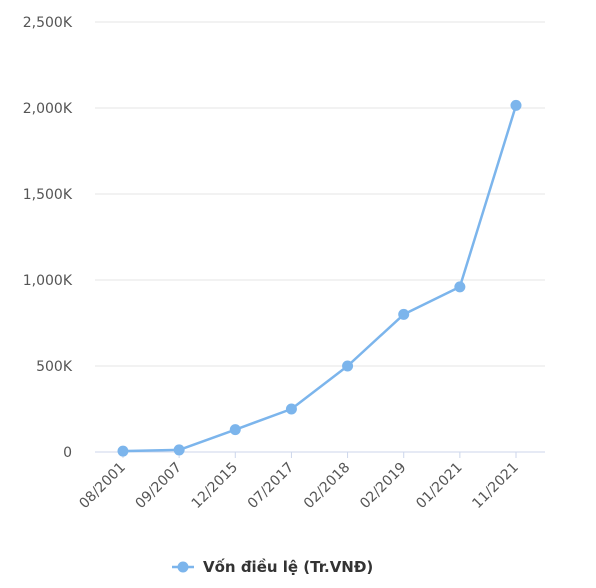 This screenshot has height=588, width=596. I want to click on x-tick-label: 02/2018, so click(327, 486).